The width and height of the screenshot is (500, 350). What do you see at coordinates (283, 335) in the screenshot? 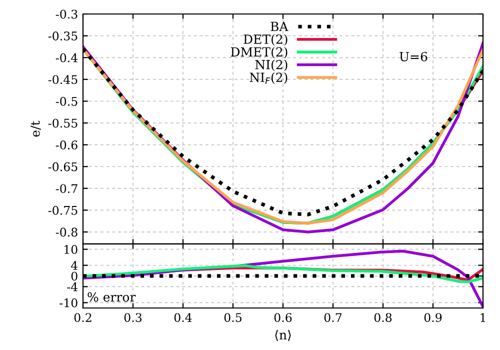
I see `x-axis-title: ⟨n⟩` at bounding box center [283, 335].